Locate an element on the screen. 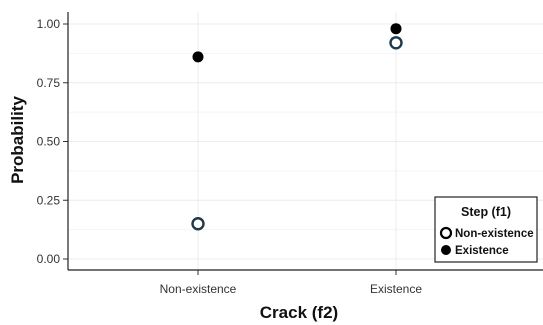 The width and height of the screenshot is (543, 325). legend-label-existence: Existence is located at coordinates (482, 251).